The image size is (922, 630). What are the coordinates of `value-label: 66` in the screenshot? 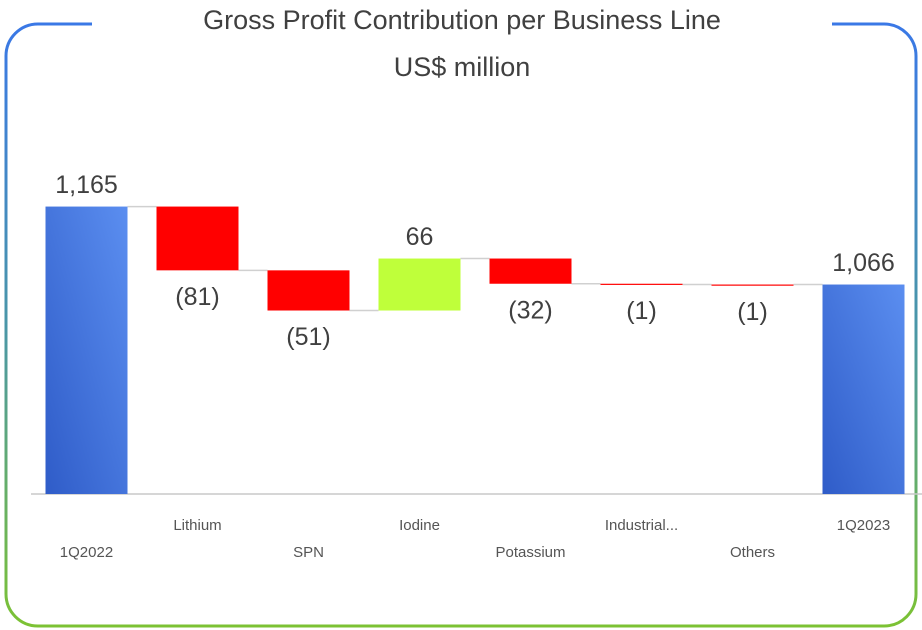 It's located at (420, 237).